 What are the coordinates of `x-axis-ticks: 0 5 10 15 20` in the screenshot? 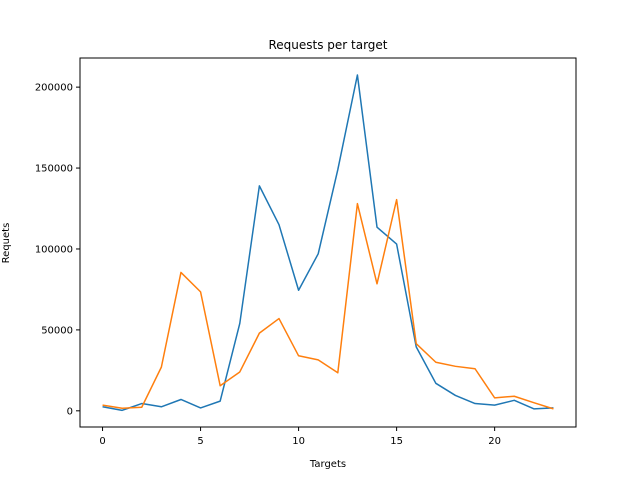 It's located at (300, 437).